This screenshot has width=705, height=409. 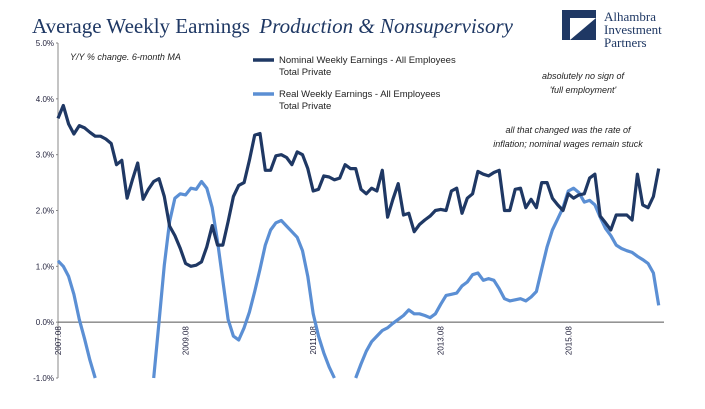 What do you see at coordinates (45, 322) in the screenshot?
I see `y-tick-label: 0.0%` at bounding box center [45, 322].